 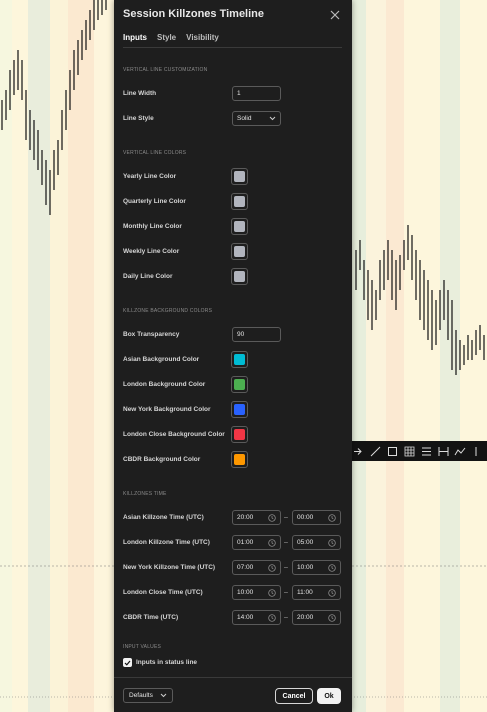 I want to click on weekly-line-color-swatch, so click(x=239, y=251).